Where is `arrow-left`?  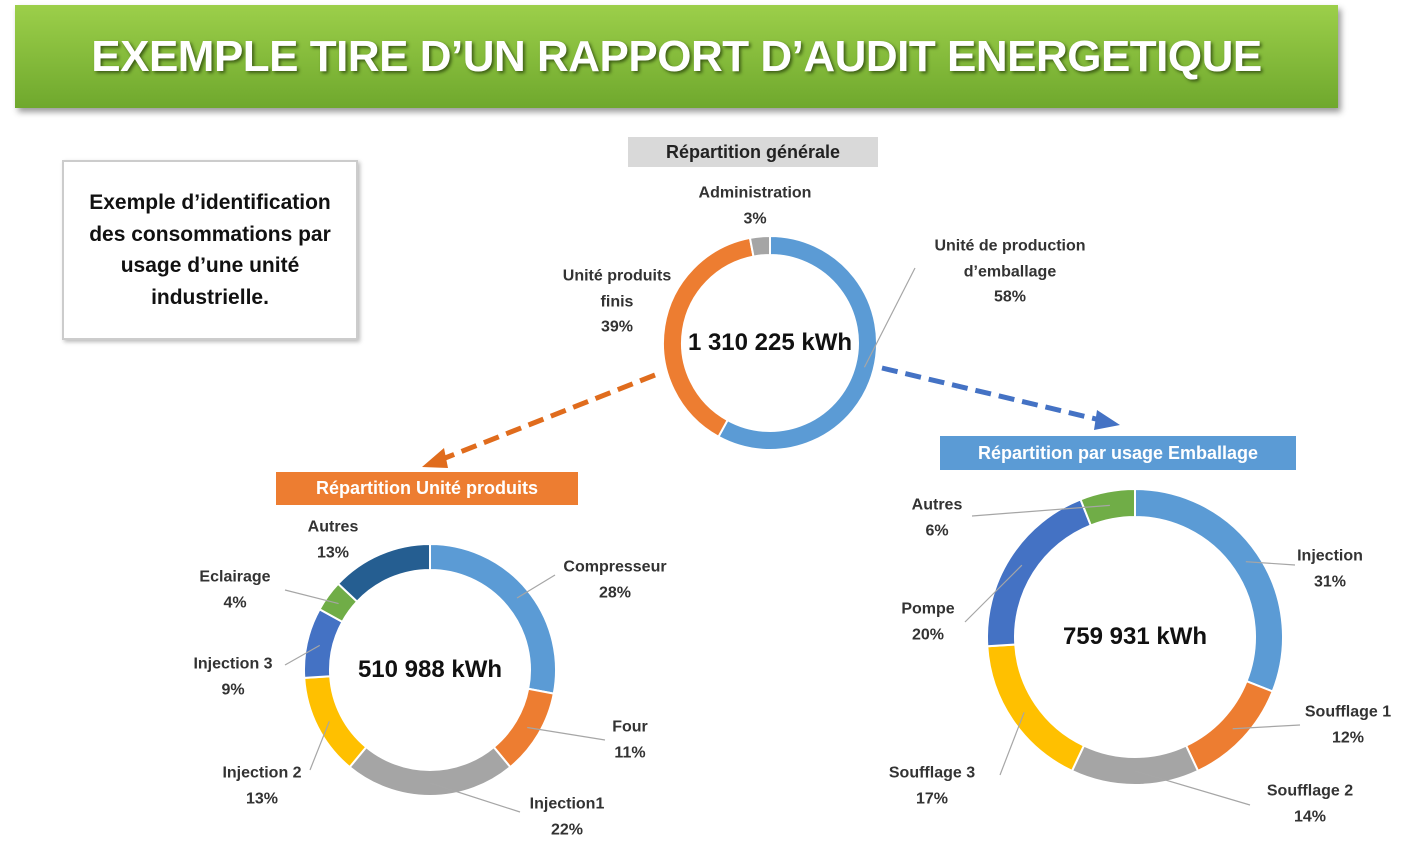 arrow-left is located at coordinates (539, 420).